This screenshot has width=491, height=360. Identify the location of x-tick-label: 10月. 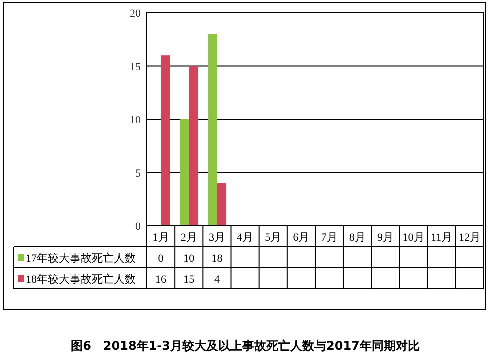
(413, 238).